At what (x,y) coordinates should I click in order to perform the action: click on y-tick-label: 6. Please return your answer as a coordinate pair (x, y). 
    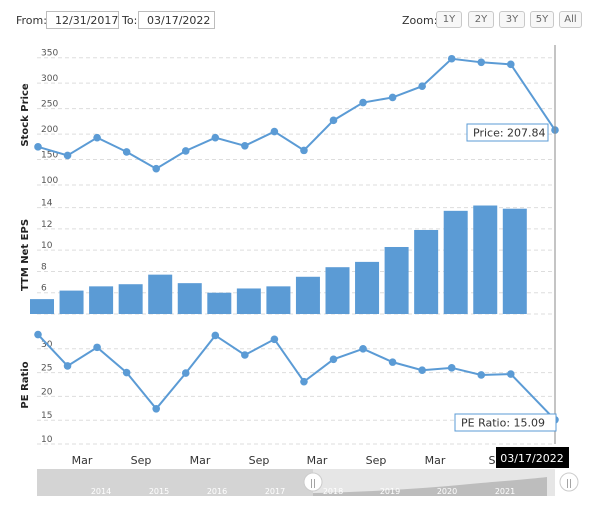
    Looking at the image, I should click on (44, 289).